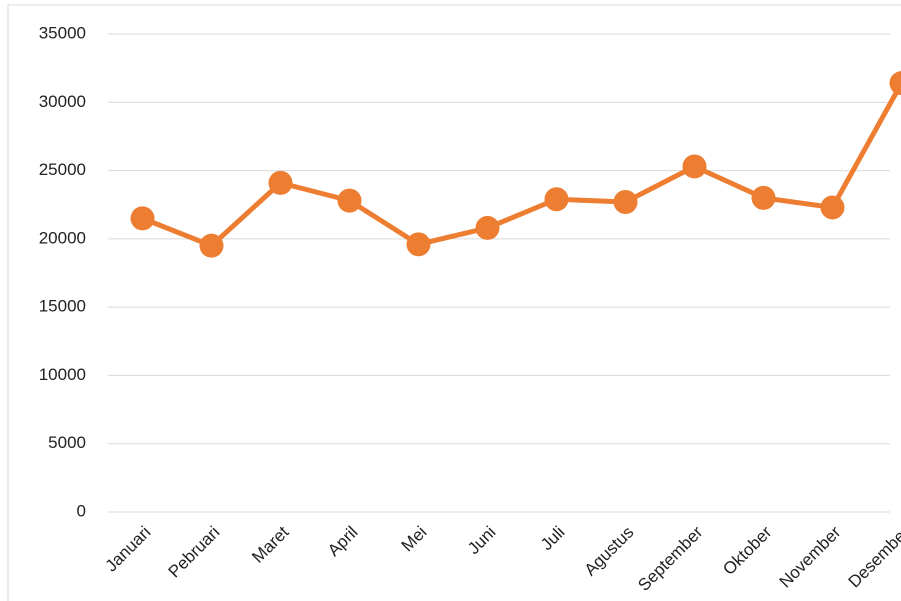  What do you see at coordinates (62, 169) in the screenshot?
I see `y-tick-label: 25000` at bounding box center [62, 169].